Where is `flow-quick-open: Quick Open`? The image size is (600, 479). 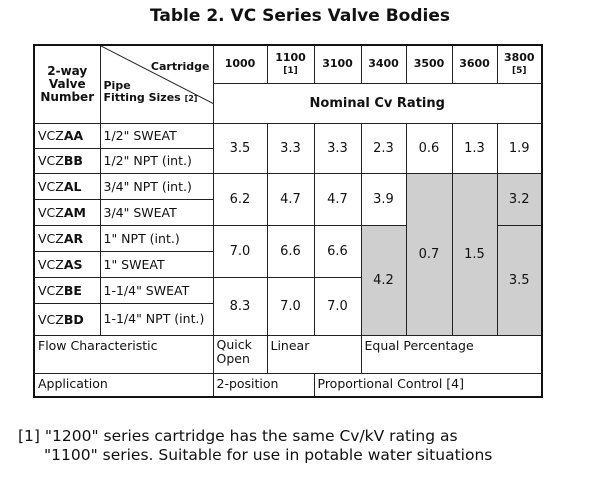 flow-quick-open: Quick Open is located at coordinates (240, 354).